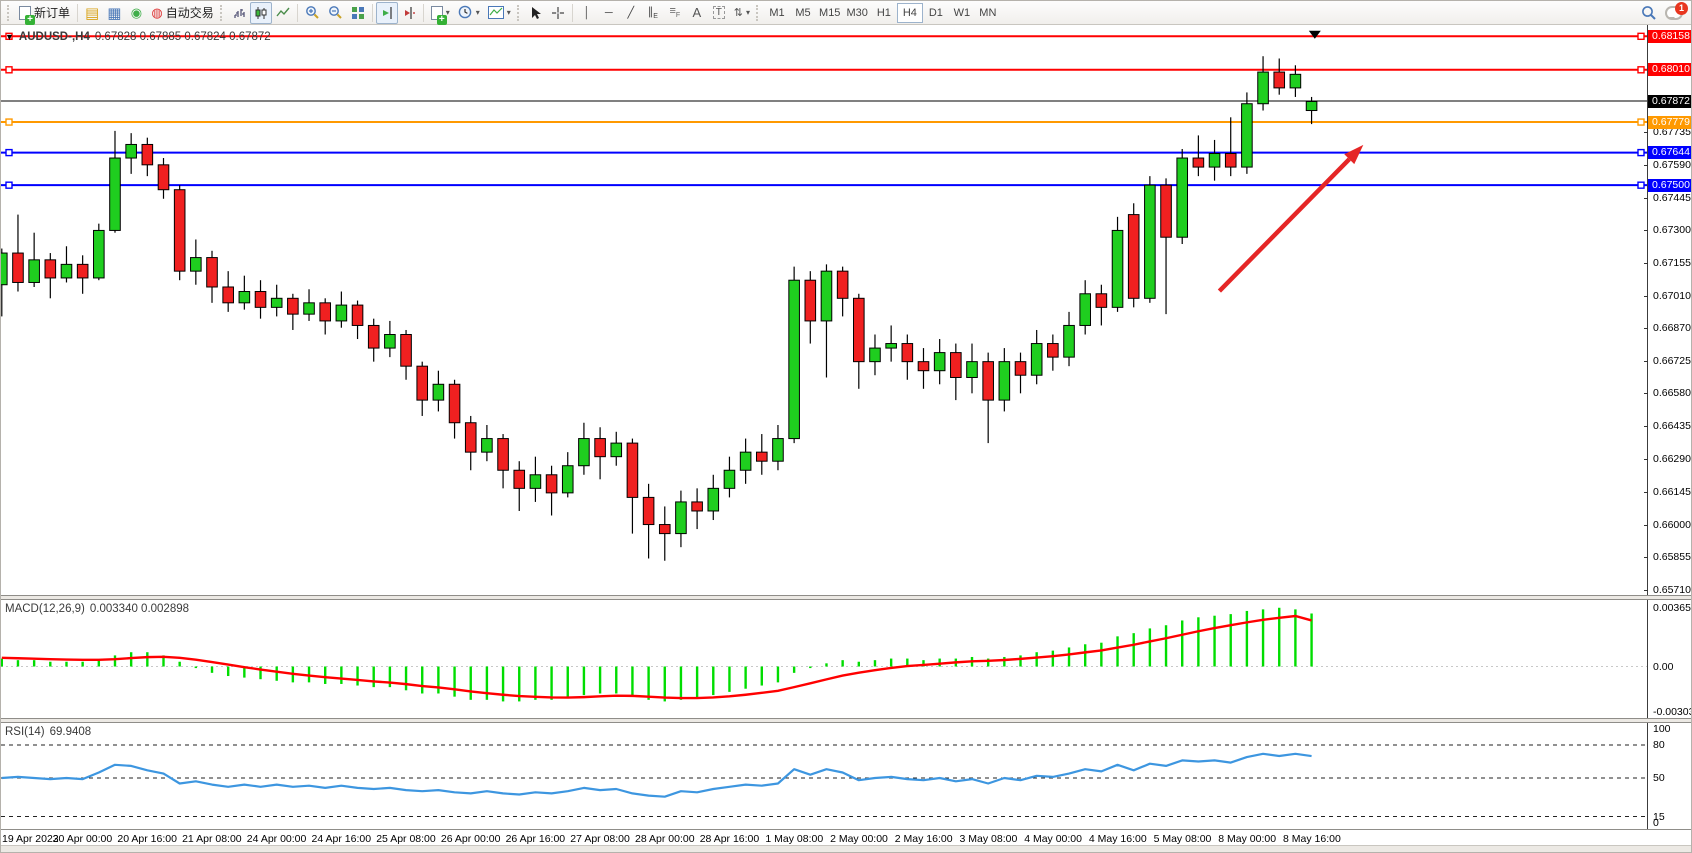 The height and width of the screenshot is (853, 1692). Describe the element at coordinates (830, 12) in the screenshot. I see `timeframe-m15-button: M15` at that location.